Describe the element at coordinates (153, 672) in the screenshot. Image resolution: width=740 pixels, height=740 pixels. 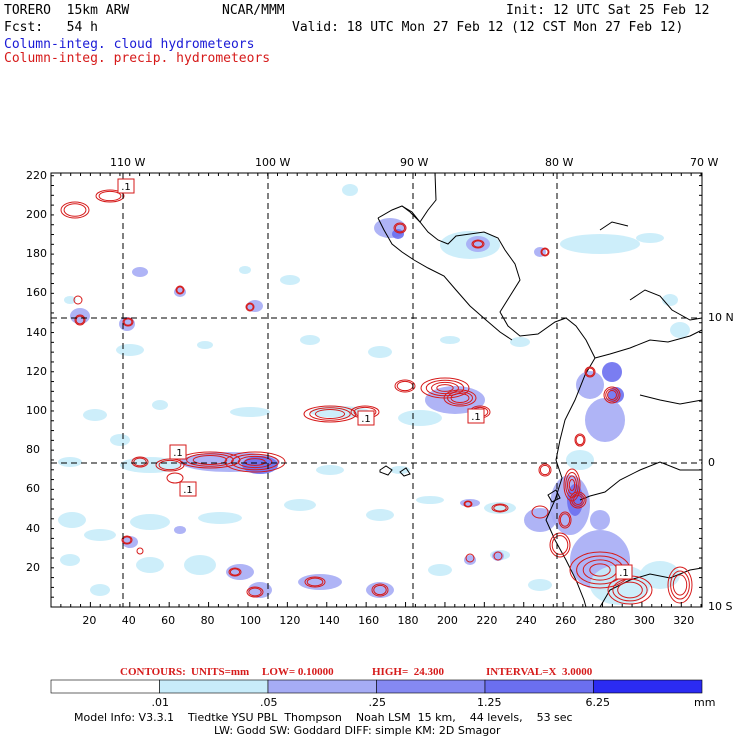
I see `contour-label: CONTOURS:` at that location.